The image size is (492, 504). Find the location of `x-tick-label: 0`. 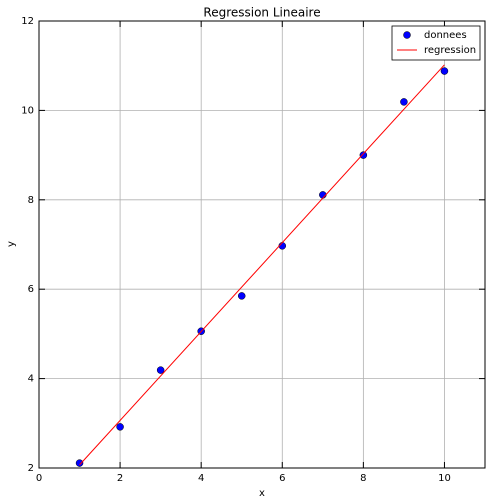

x-tick-label: 0 is located at coordinates (39, 478).